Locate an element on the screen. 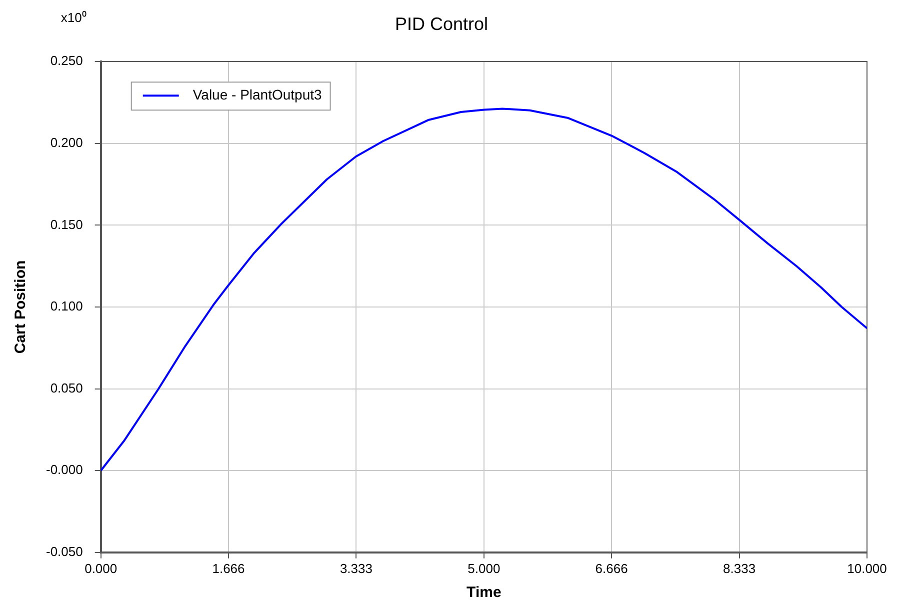 This screenshot has width=913, height=610. x-tick-label: 1.666 is located at coordinates (228, 568).